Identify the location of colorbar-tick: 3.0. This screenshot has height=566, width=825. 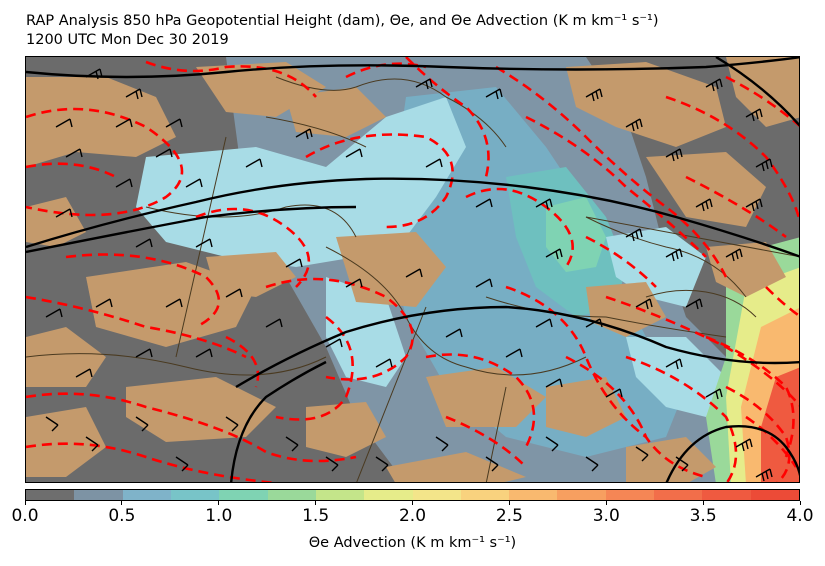
(606, 513).